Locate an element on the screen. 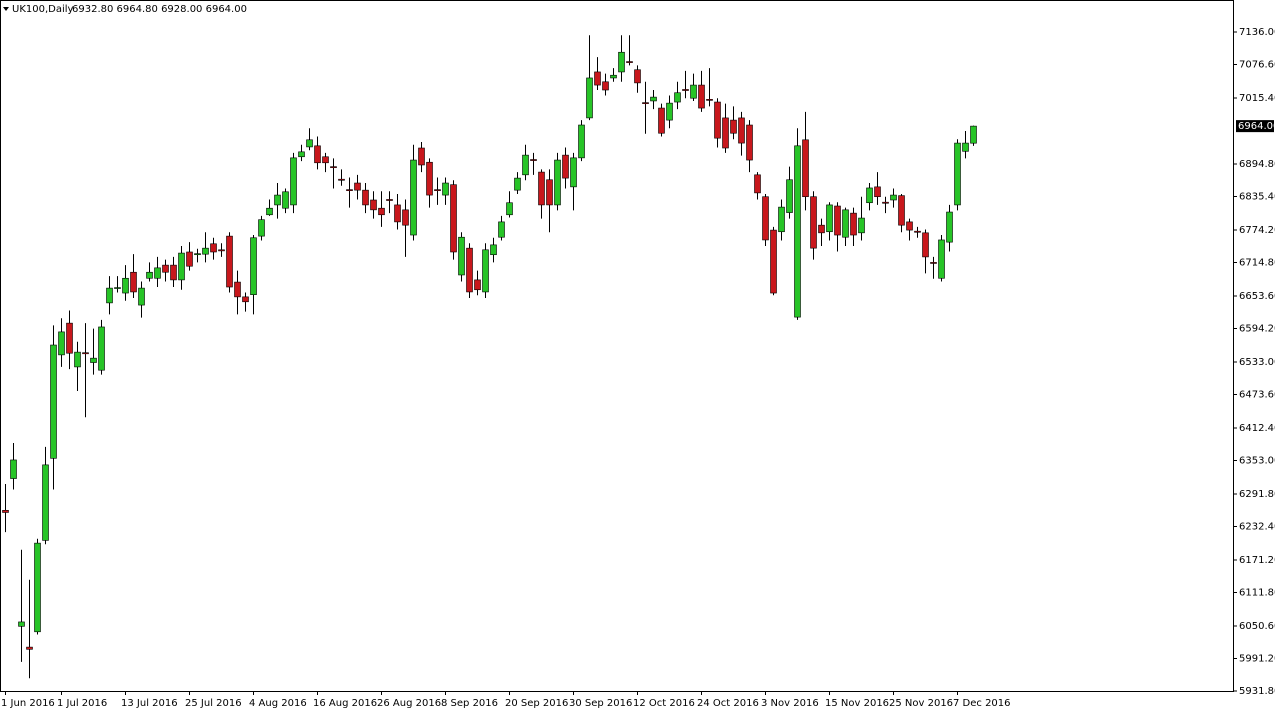  x-tick-label: 24 Oct 2016 is located at coordinates (728, 703).